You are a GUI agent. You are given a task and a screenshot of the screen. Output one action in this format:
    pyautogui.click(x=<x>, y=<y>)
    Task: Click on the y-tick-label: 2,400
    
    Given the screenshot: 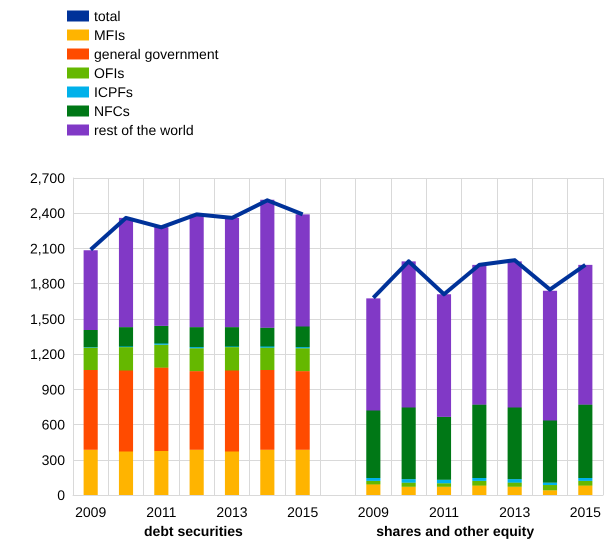 What is the action you would take?
    pyautogui.click(x=48, y=213)
    